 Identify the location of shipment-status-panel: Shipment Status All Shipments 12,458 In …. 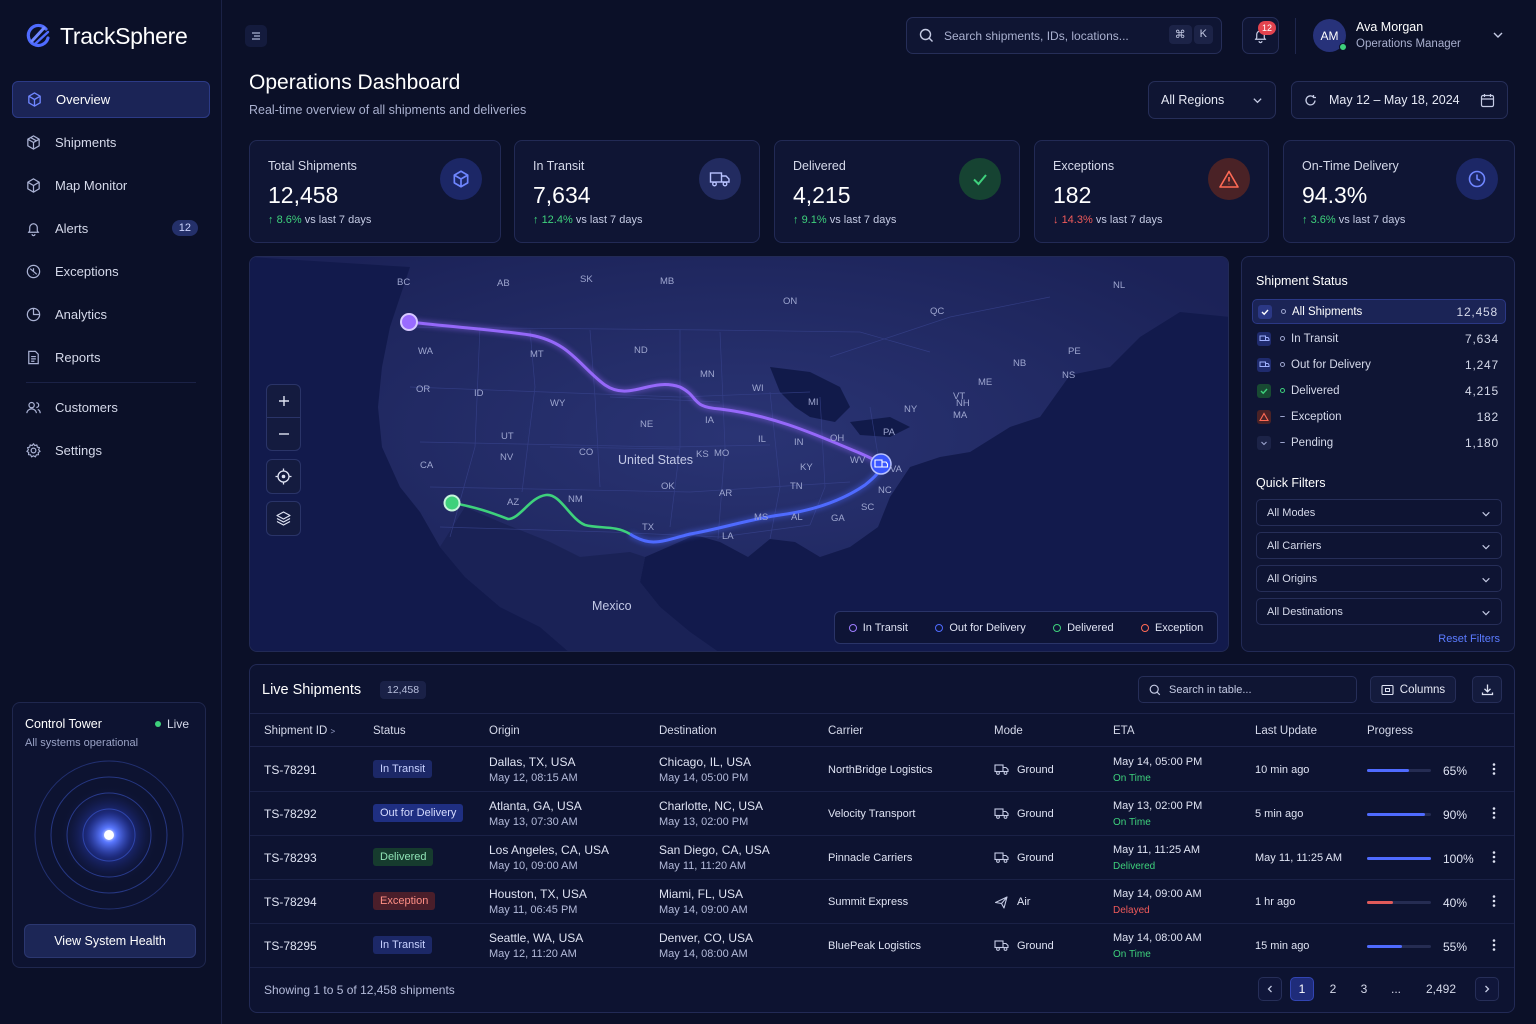
(1378, 454).